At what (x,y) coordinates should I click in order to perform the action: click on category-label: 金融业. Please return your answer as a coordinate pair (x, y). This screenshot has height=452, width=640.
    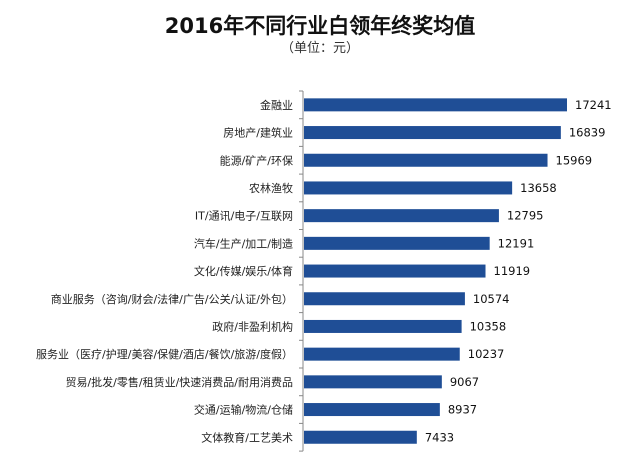
    Looking at the image, I should click on (276, 105).